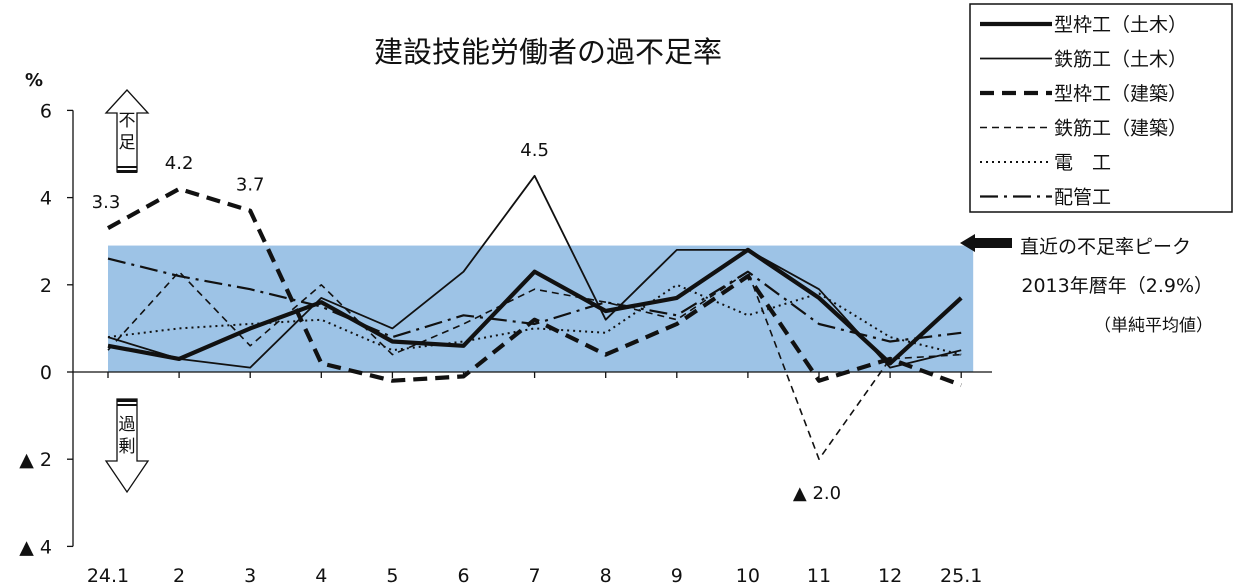 This screenshot has height=588, width=1237. I want to click on x-tick-label: 8, so click(606, 576).